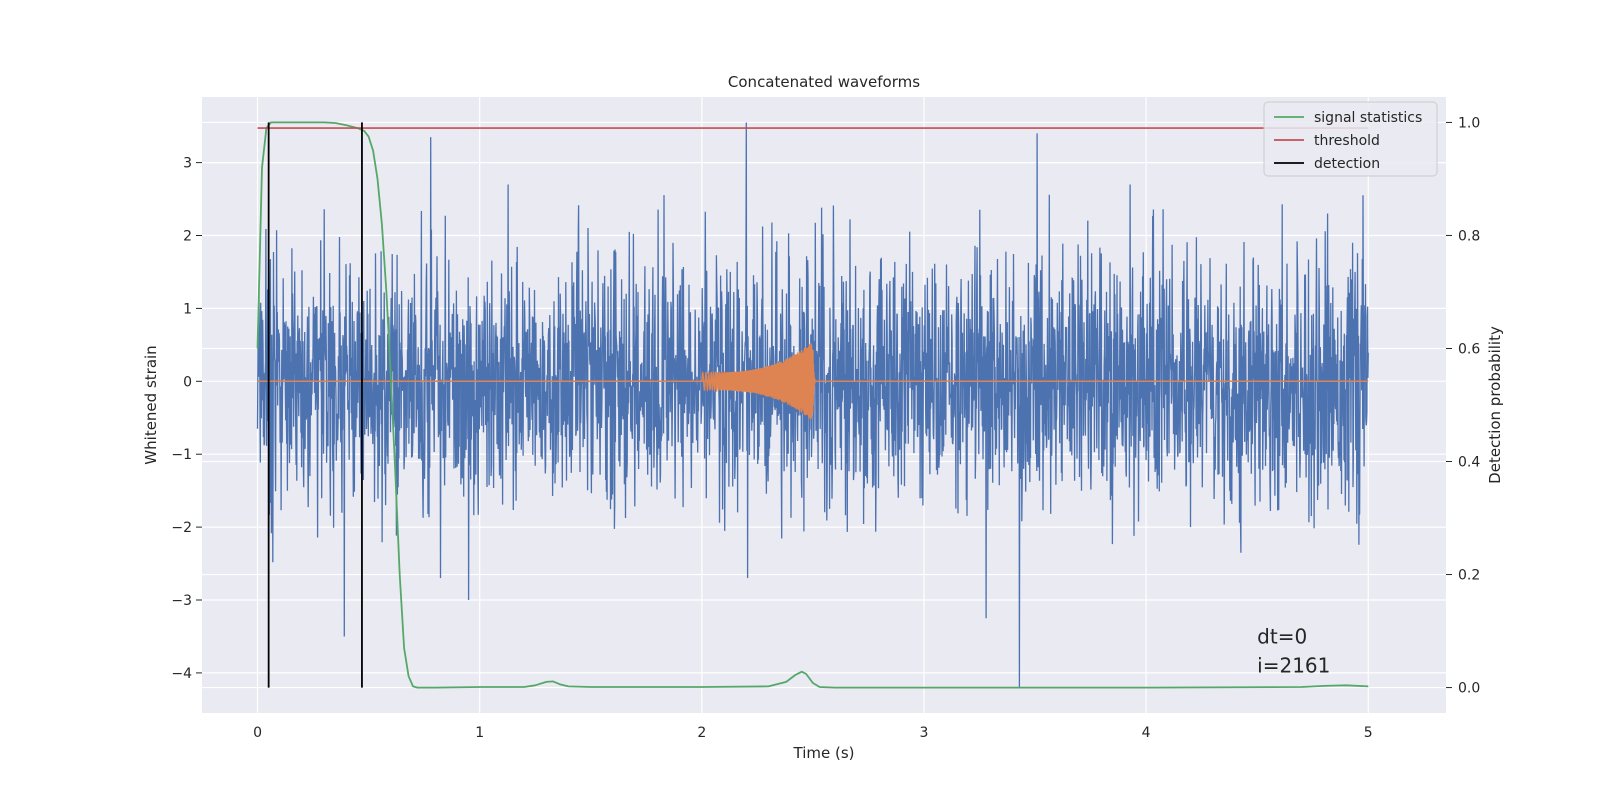 This screenshot has height=800, width=1600. Describe the element at coordinates (1347, 141) in the screenshot. I see `legend-label: threshold` at that location.